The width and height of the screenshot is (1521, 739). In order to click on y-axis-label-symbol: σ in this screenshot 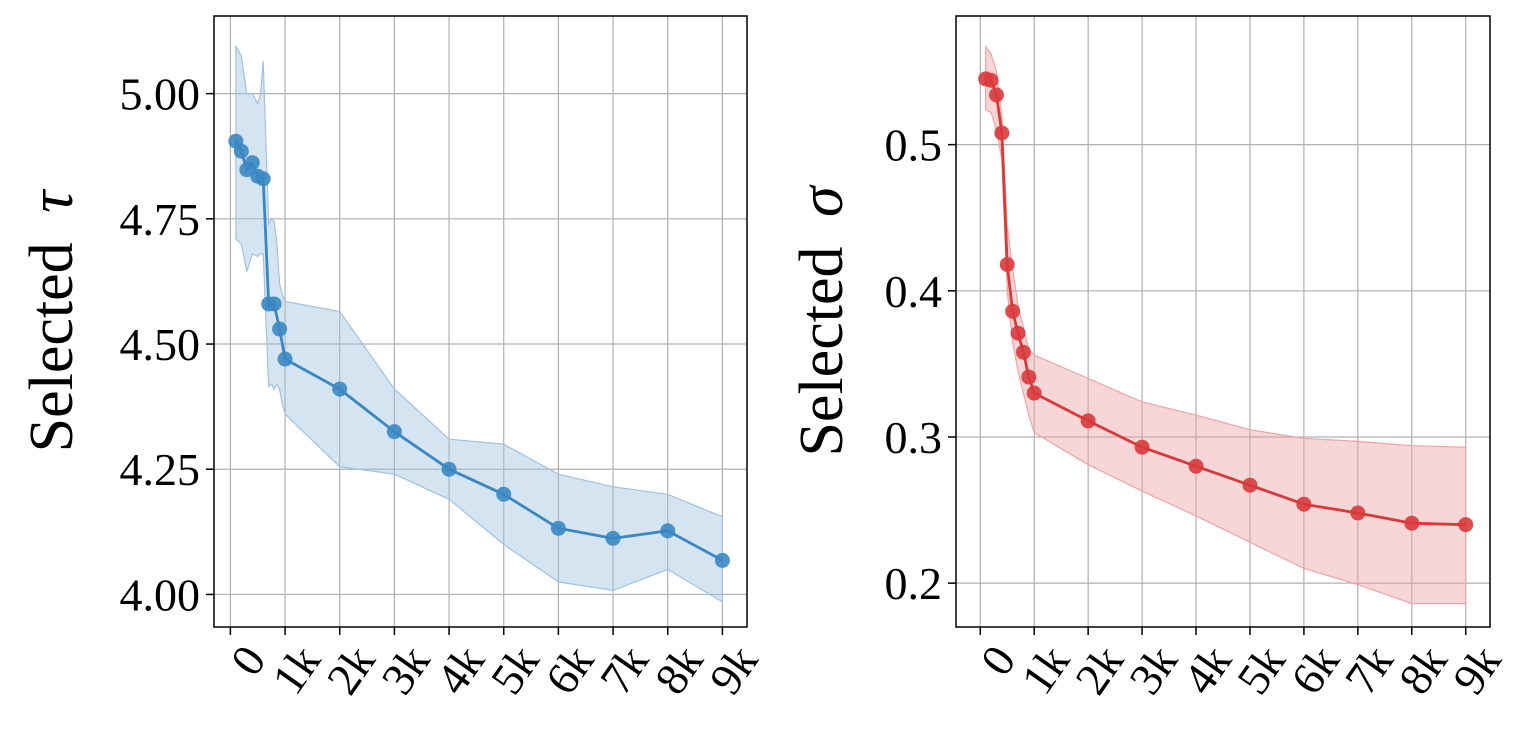, I will do `click(822, 200)`.